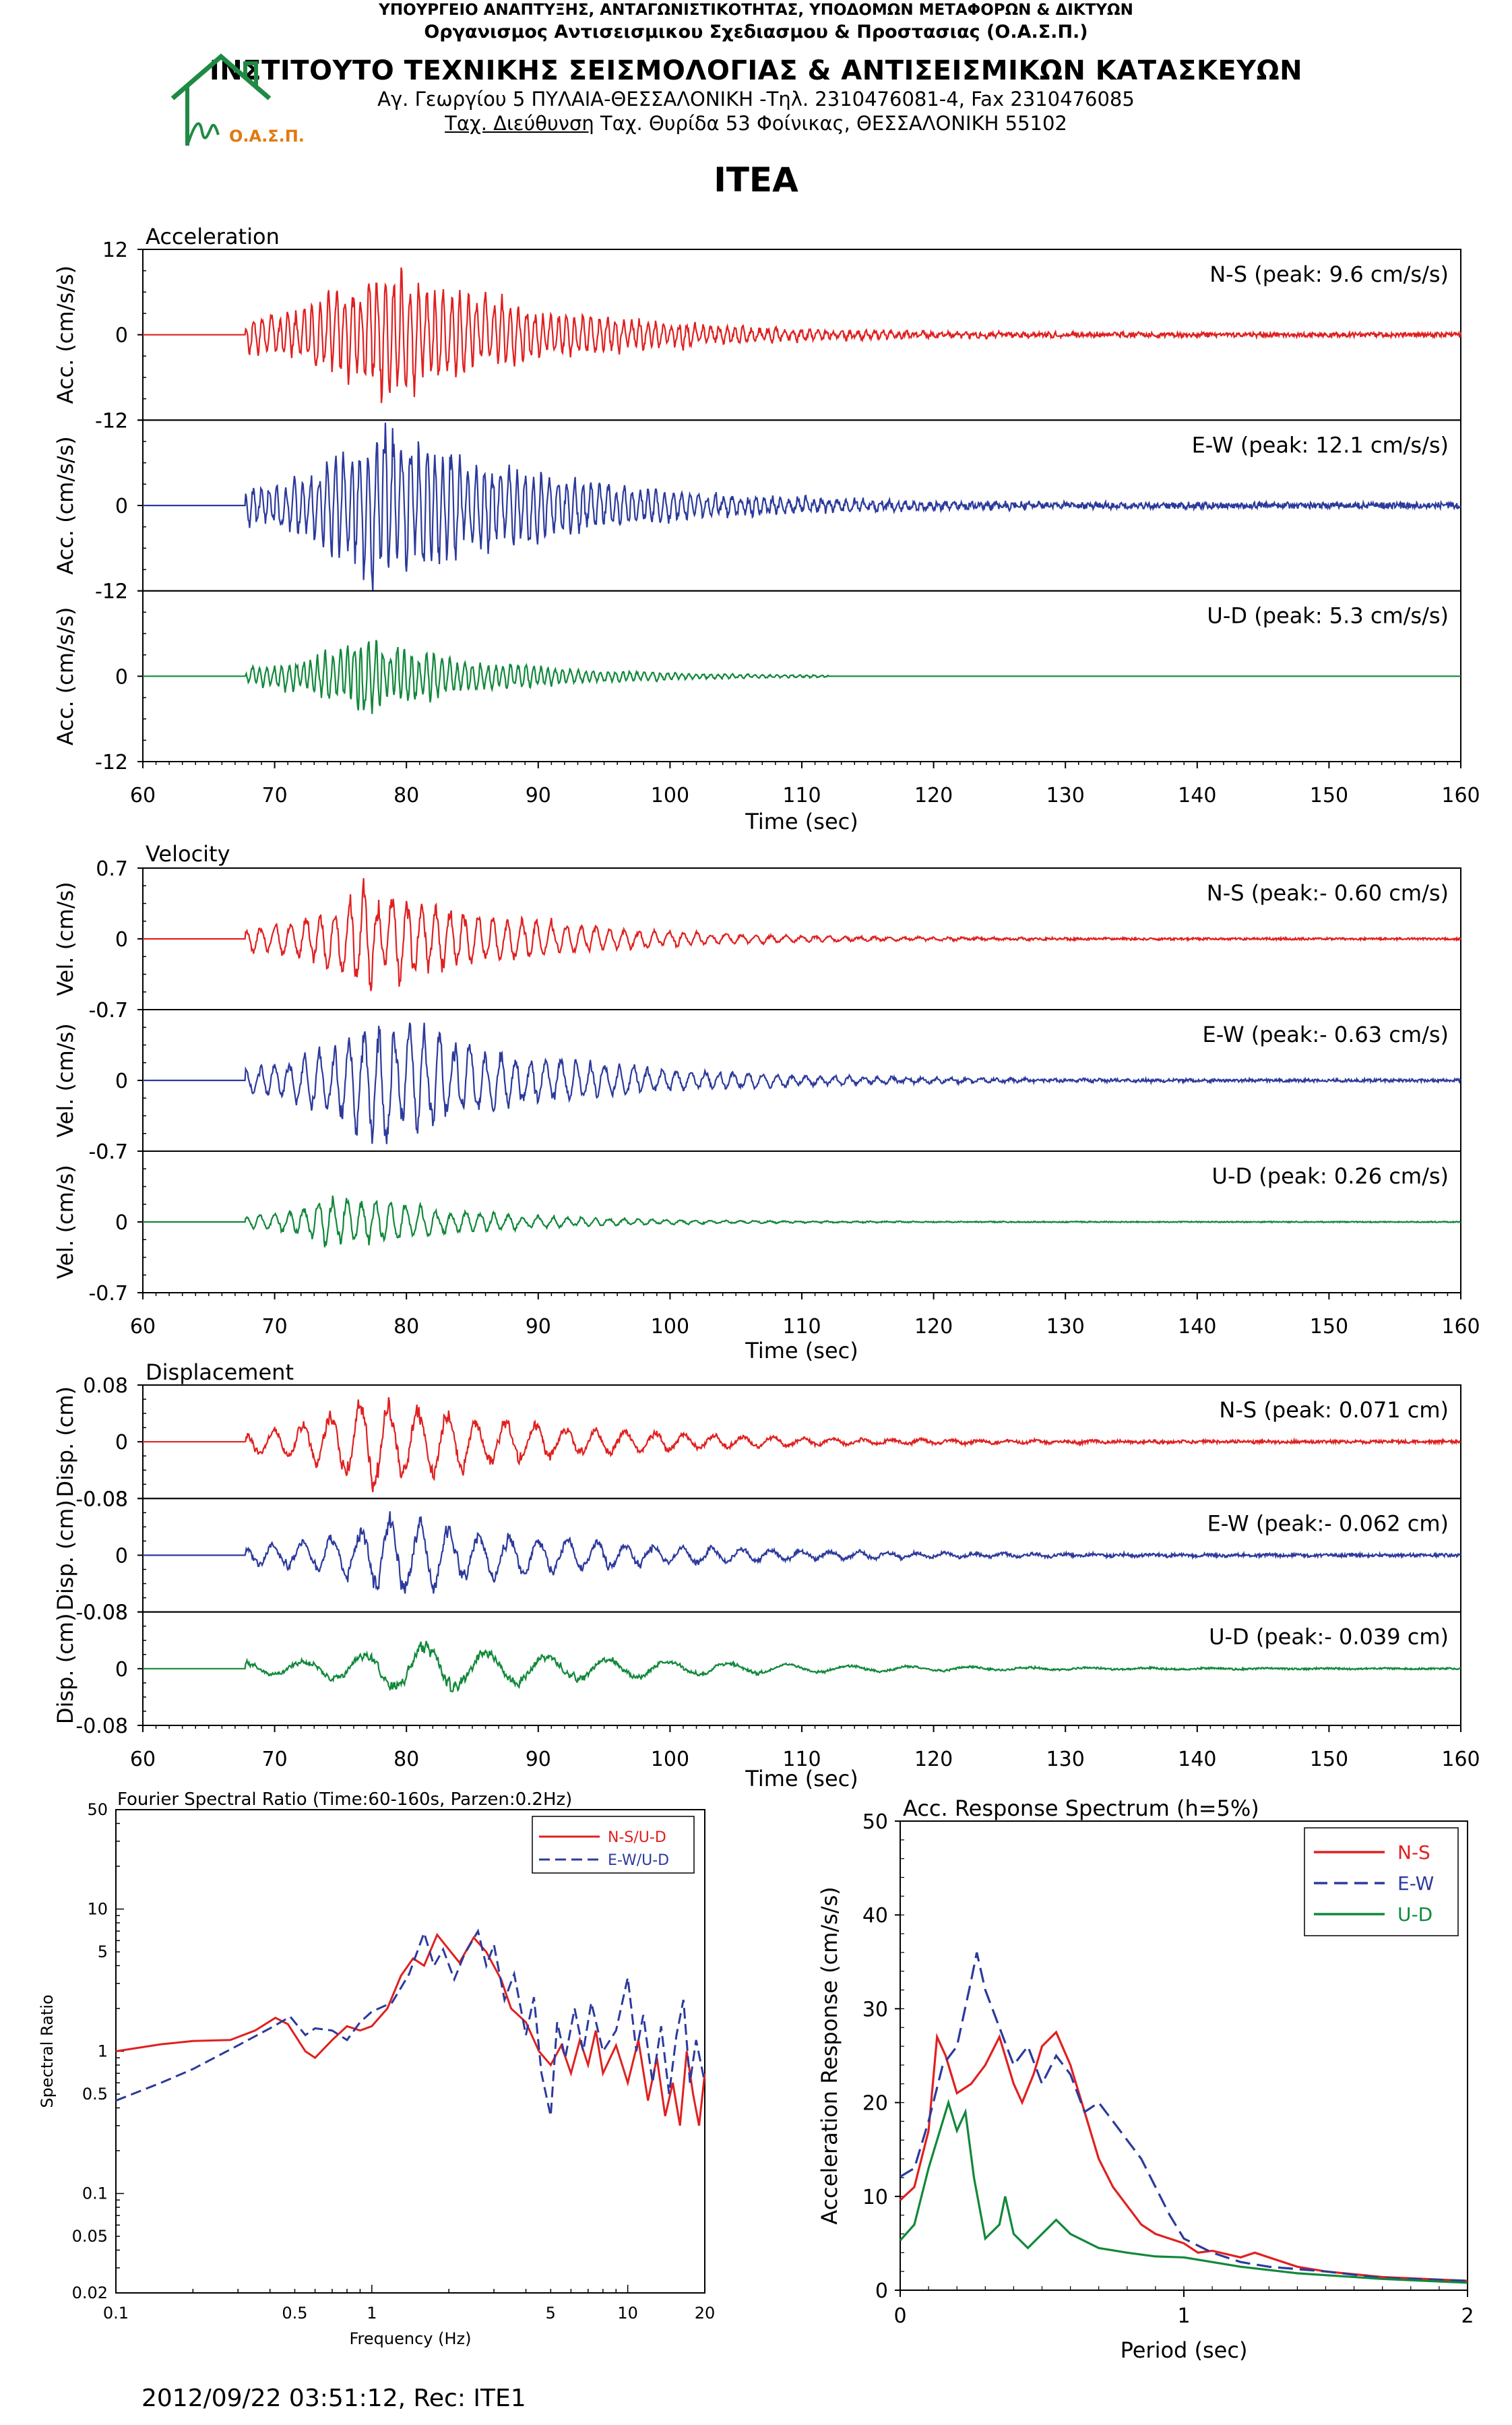 The height and width of the screenshot is (2425, 1512). I want to click on x-tick-label: 140, so click(1197, 796).